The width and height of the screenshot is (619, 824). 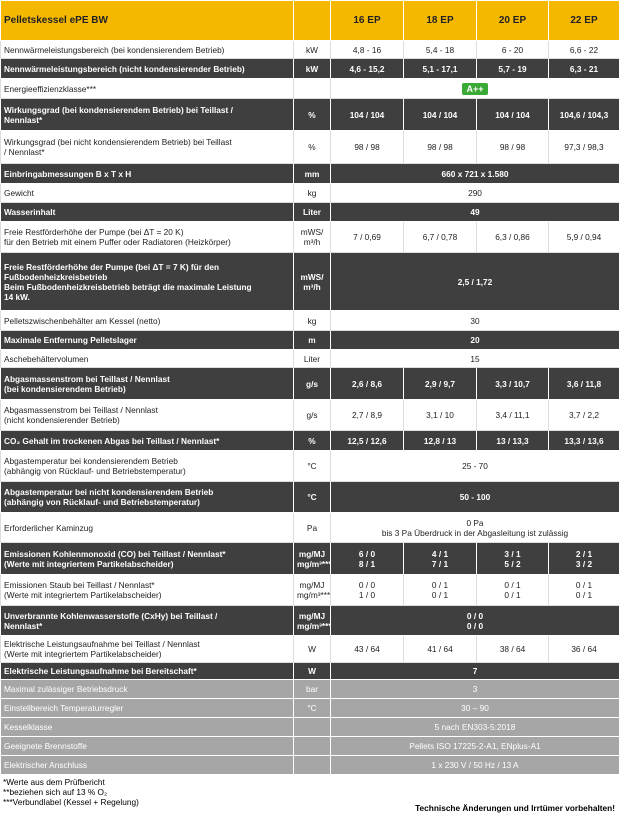 What do you see at coordinates (513, 649) in the screenshot?
I see `row-value: 38 / 64` at bounding box center [513, 649].